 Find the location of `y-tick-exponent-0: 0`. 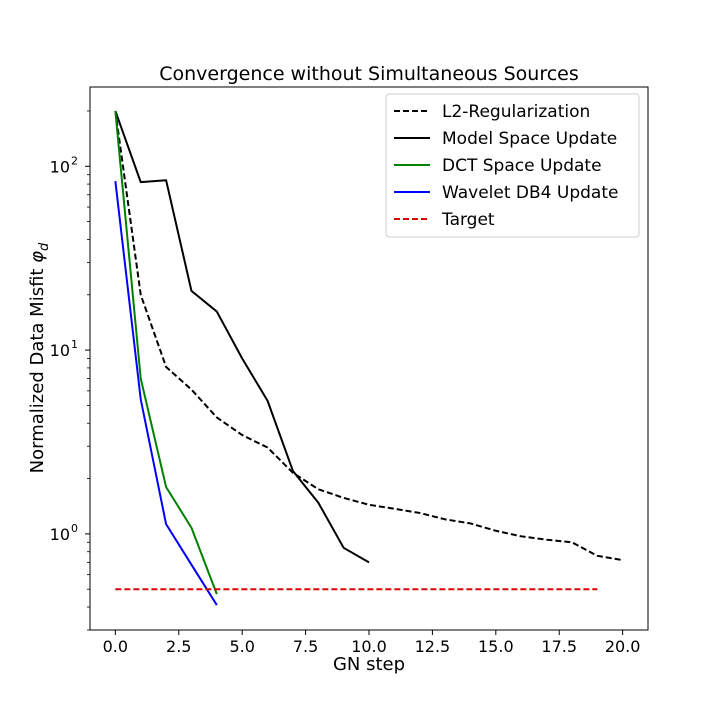

y-tick-exponent-0: 0 is located at coordinates (74, 528).